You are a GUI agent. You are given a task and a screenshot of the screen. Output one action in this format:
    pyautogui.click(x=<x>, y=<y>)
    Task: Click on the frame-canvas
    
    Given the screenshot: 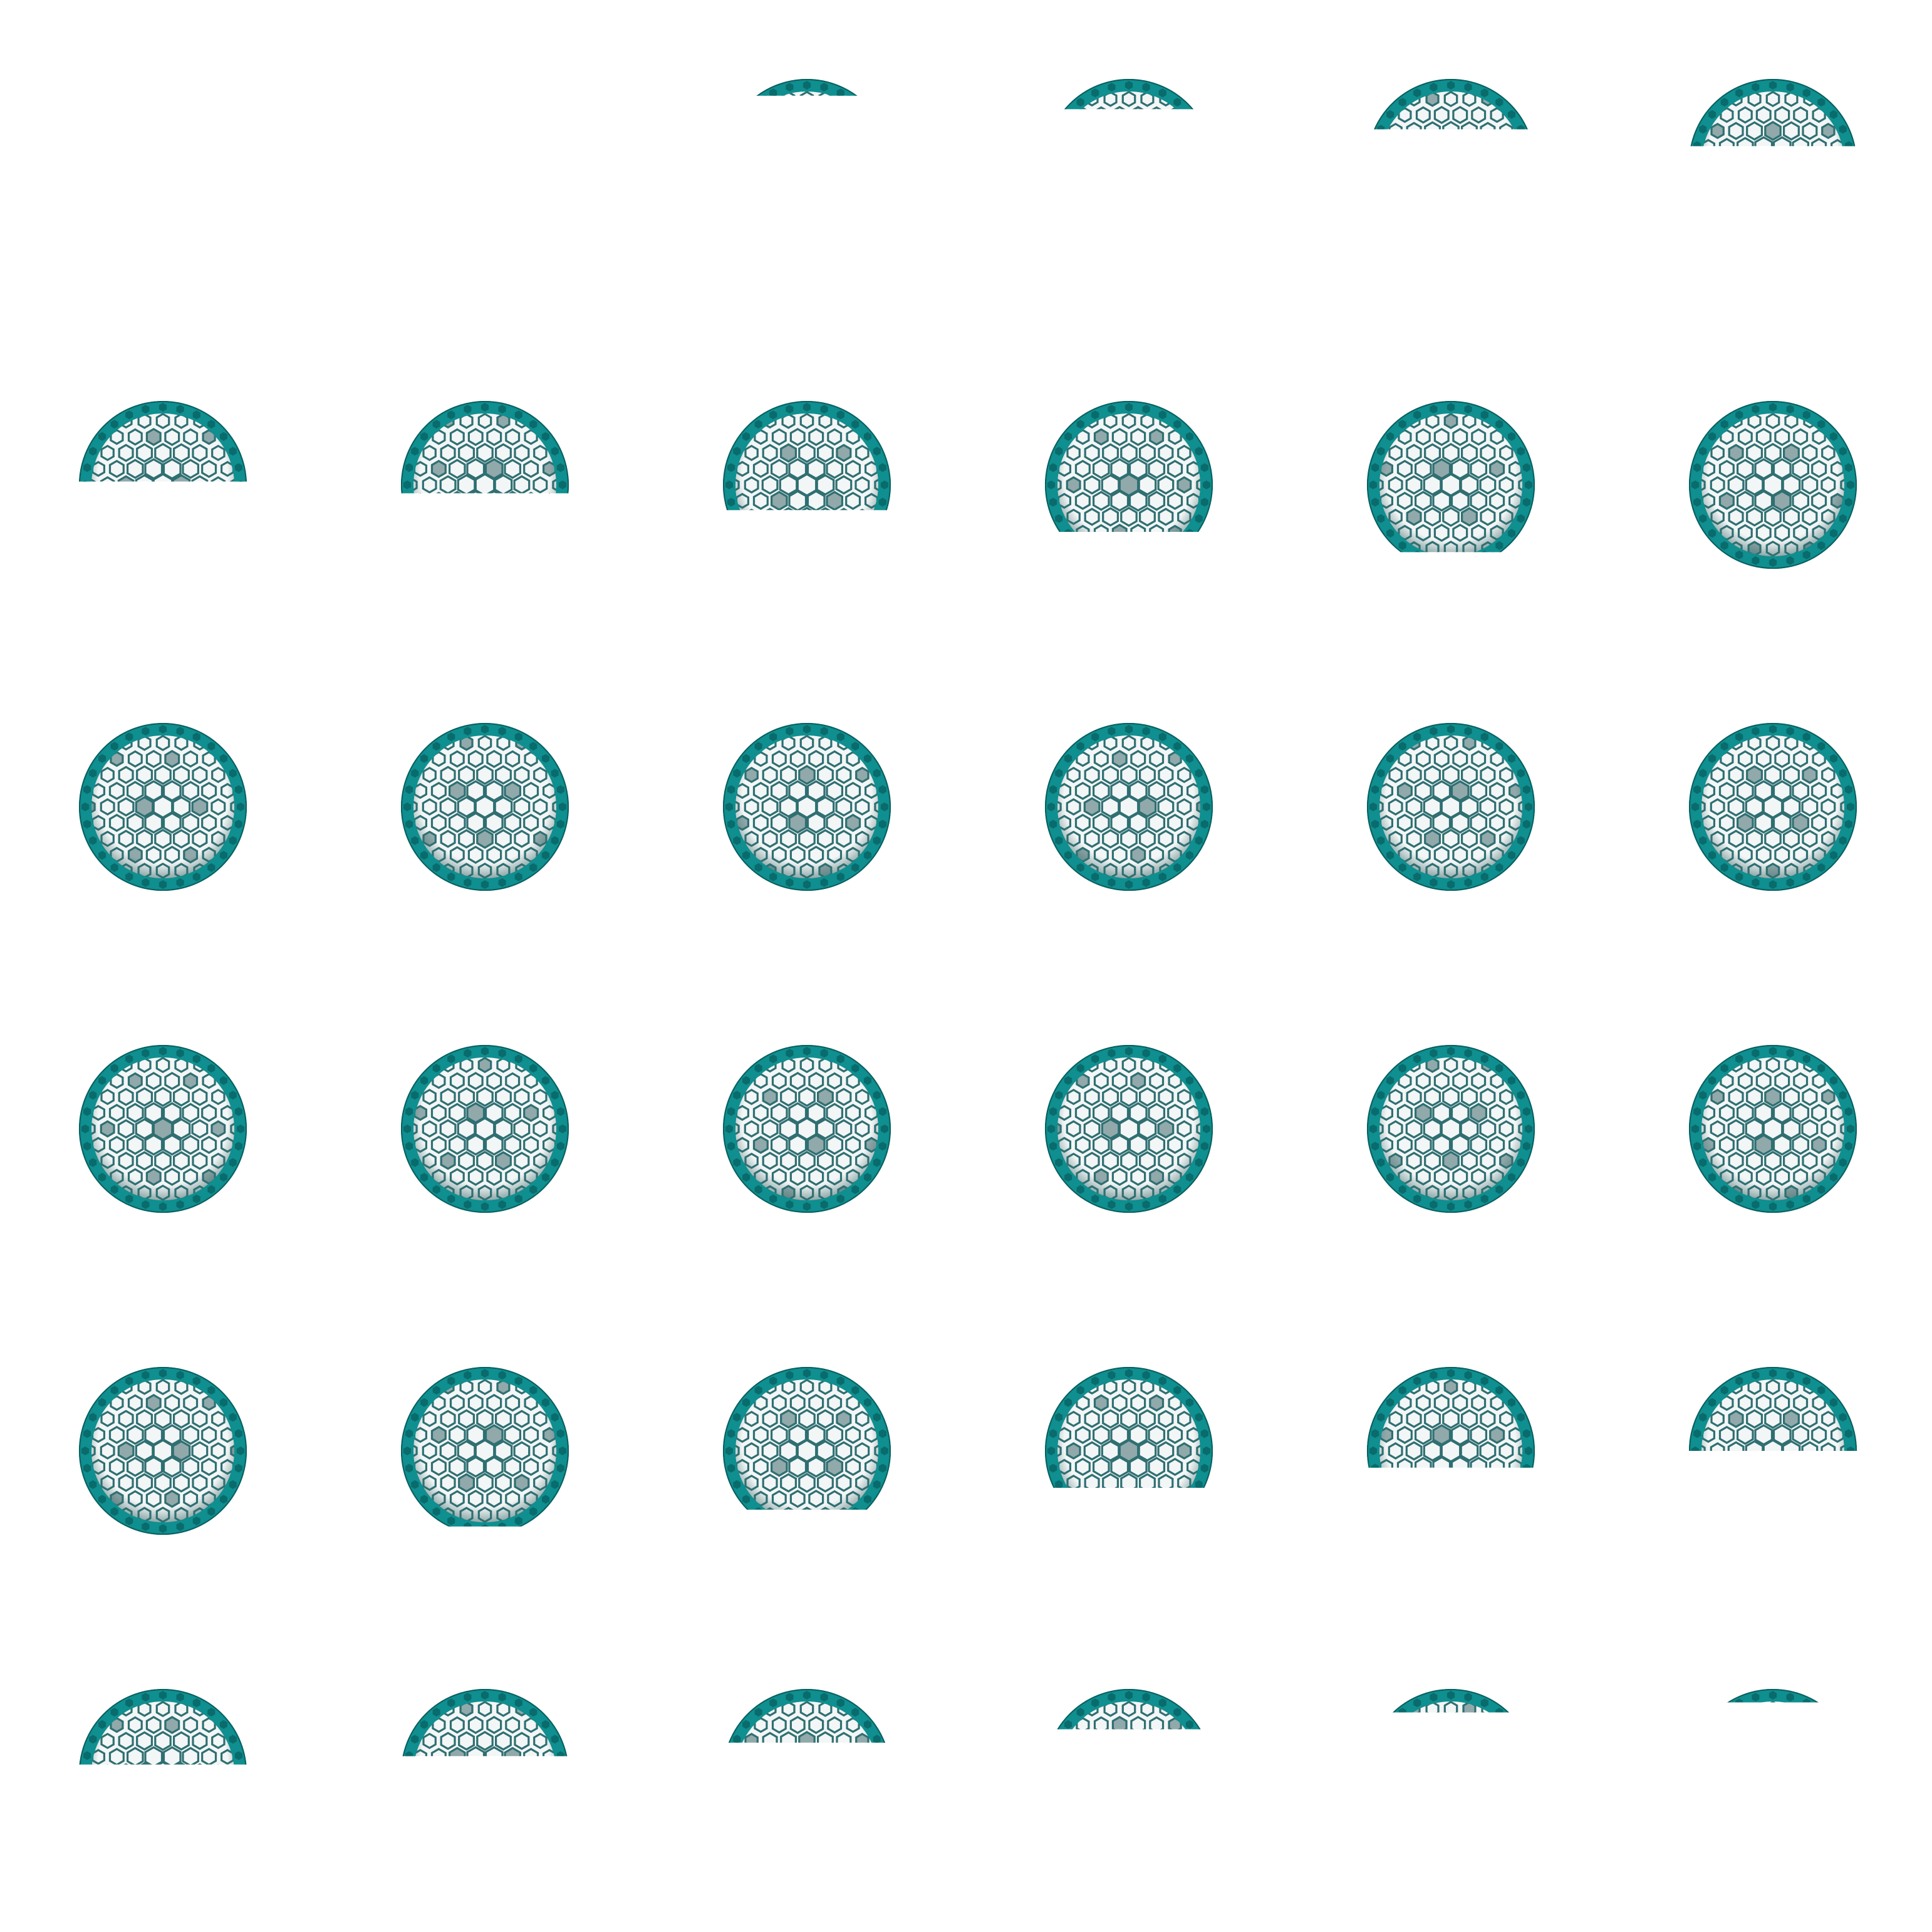 What is the action you would take?
    pyautogui.click(x=1451, y=1129)
    